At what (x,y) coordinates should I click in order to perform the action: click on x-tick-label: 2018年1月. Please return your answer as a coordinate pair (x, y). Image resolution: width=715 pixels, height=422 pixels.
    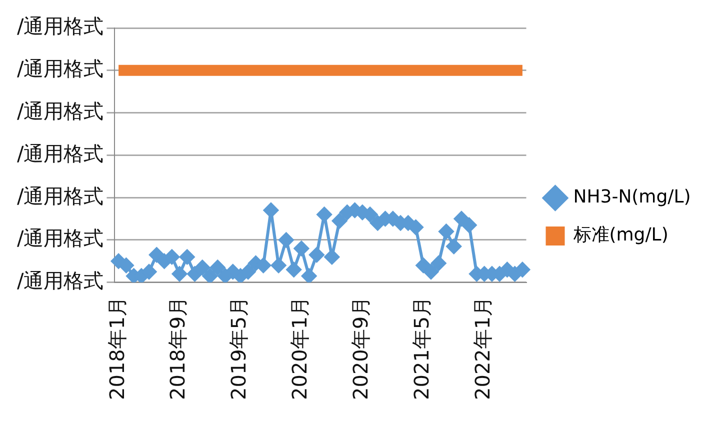
    Looking at the image, I should click on (116, 348).